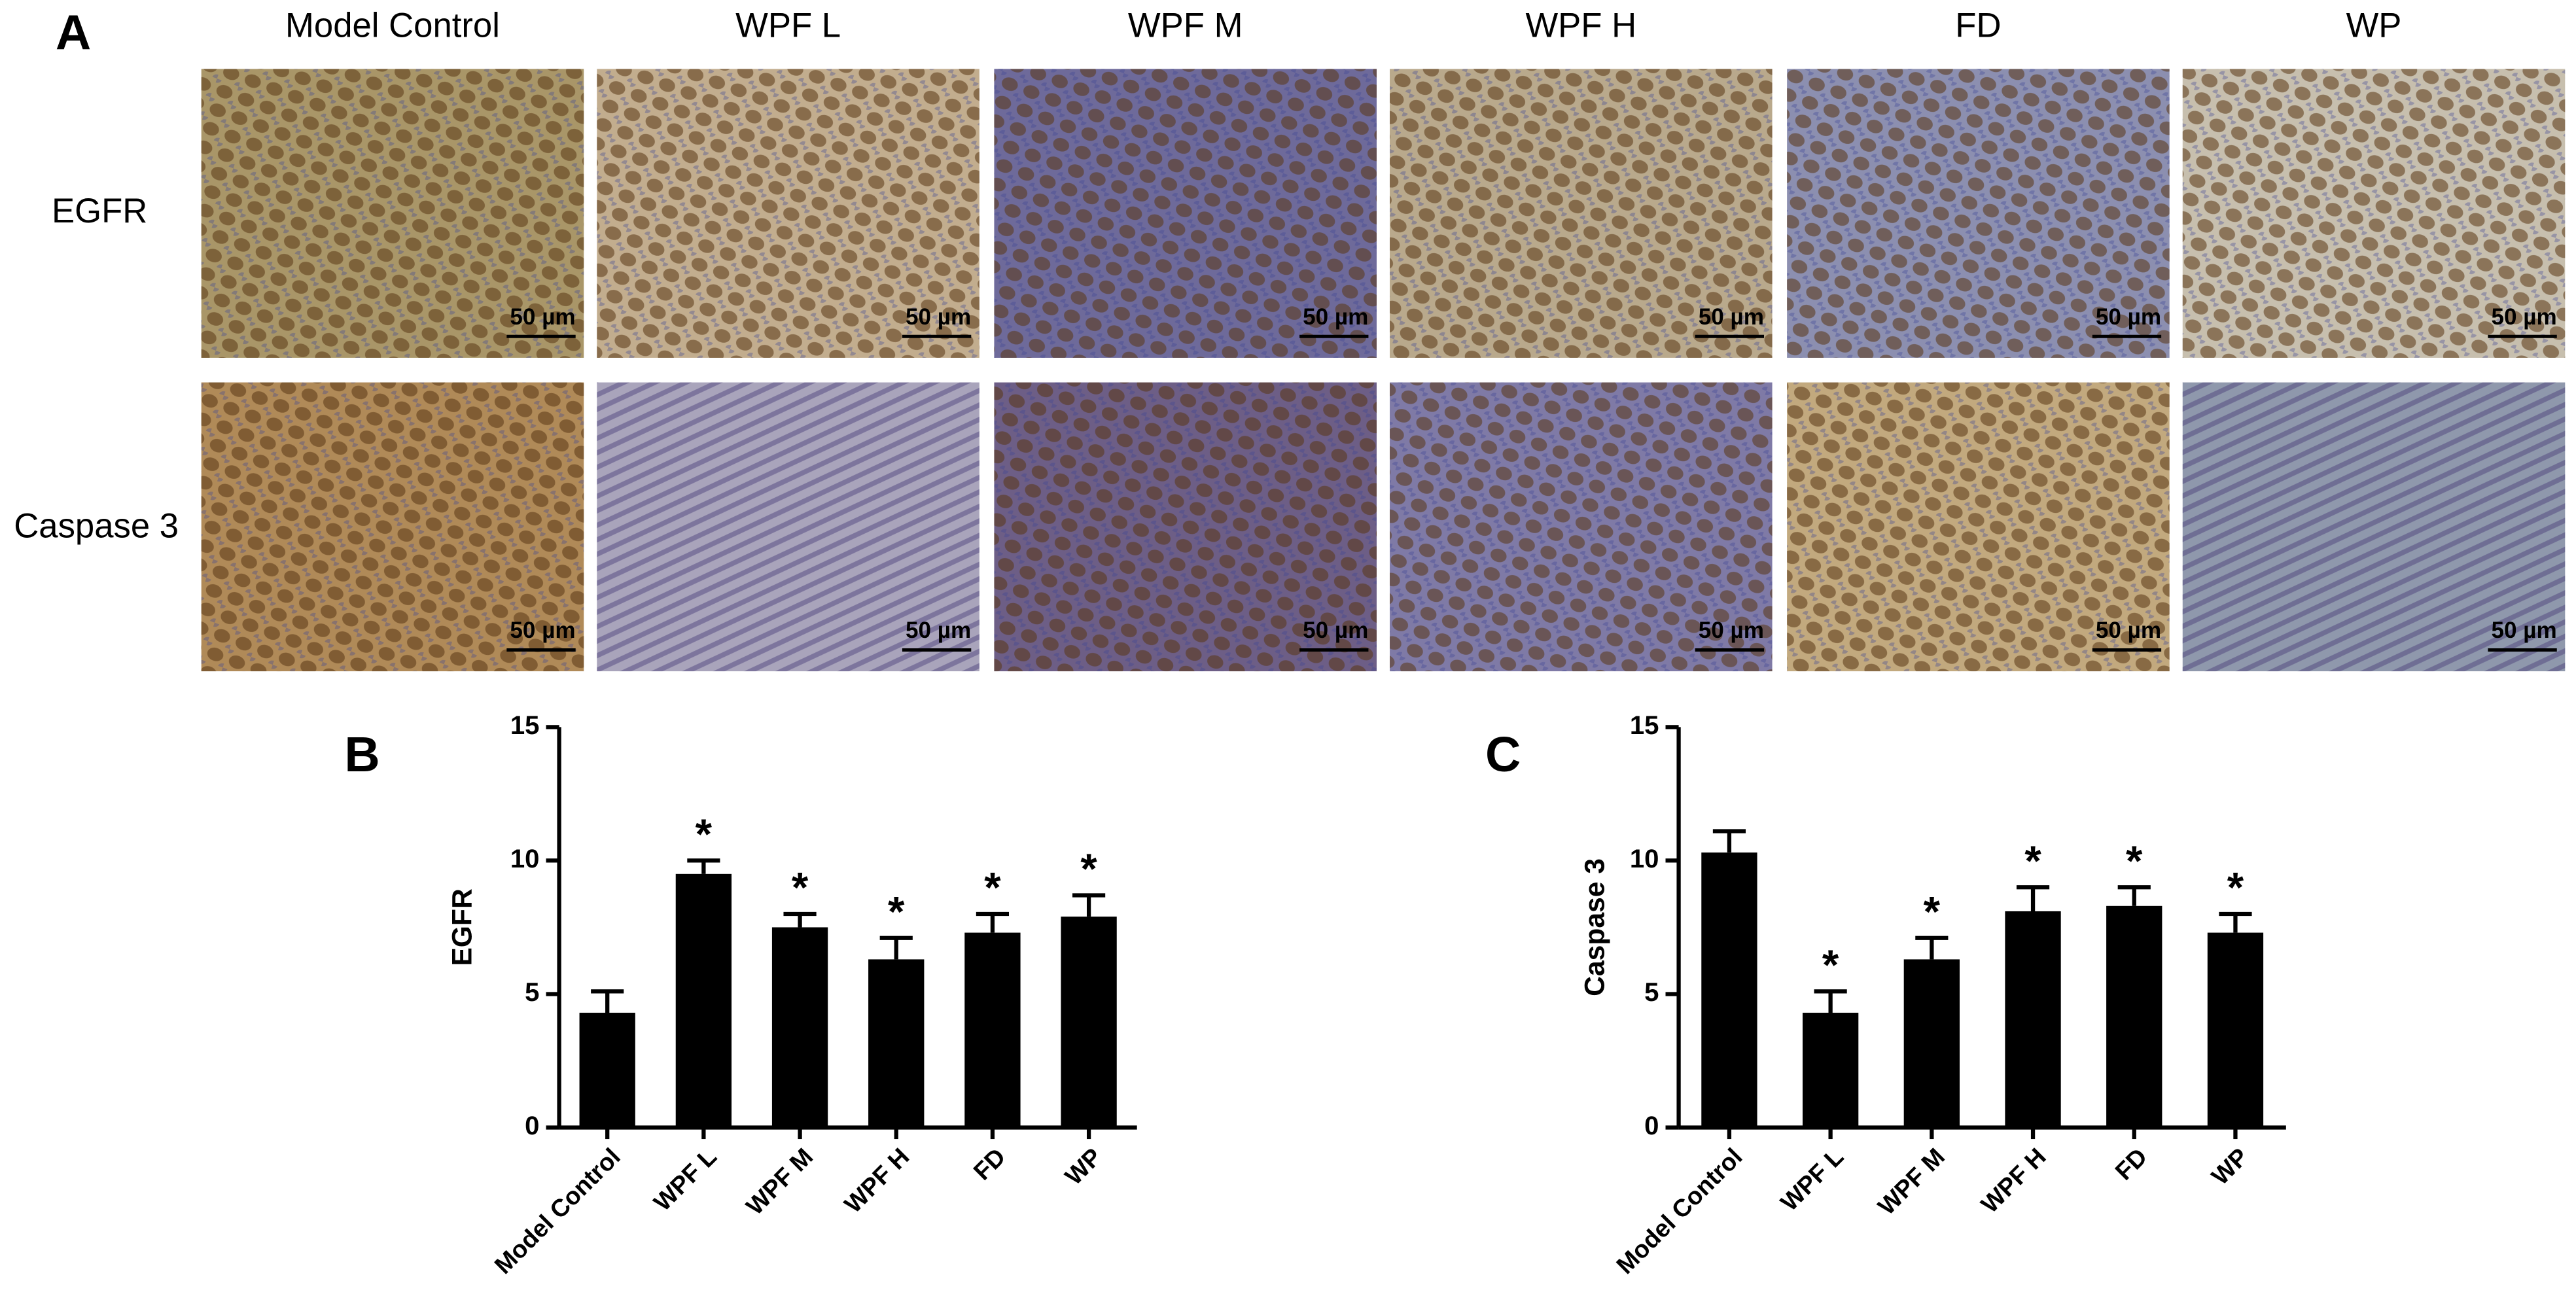 This screenshot has height=1313, width=2576. Describe the element at coordinates (1580, 26) in the screenshot. I see `column-title: WPF H` at that location.